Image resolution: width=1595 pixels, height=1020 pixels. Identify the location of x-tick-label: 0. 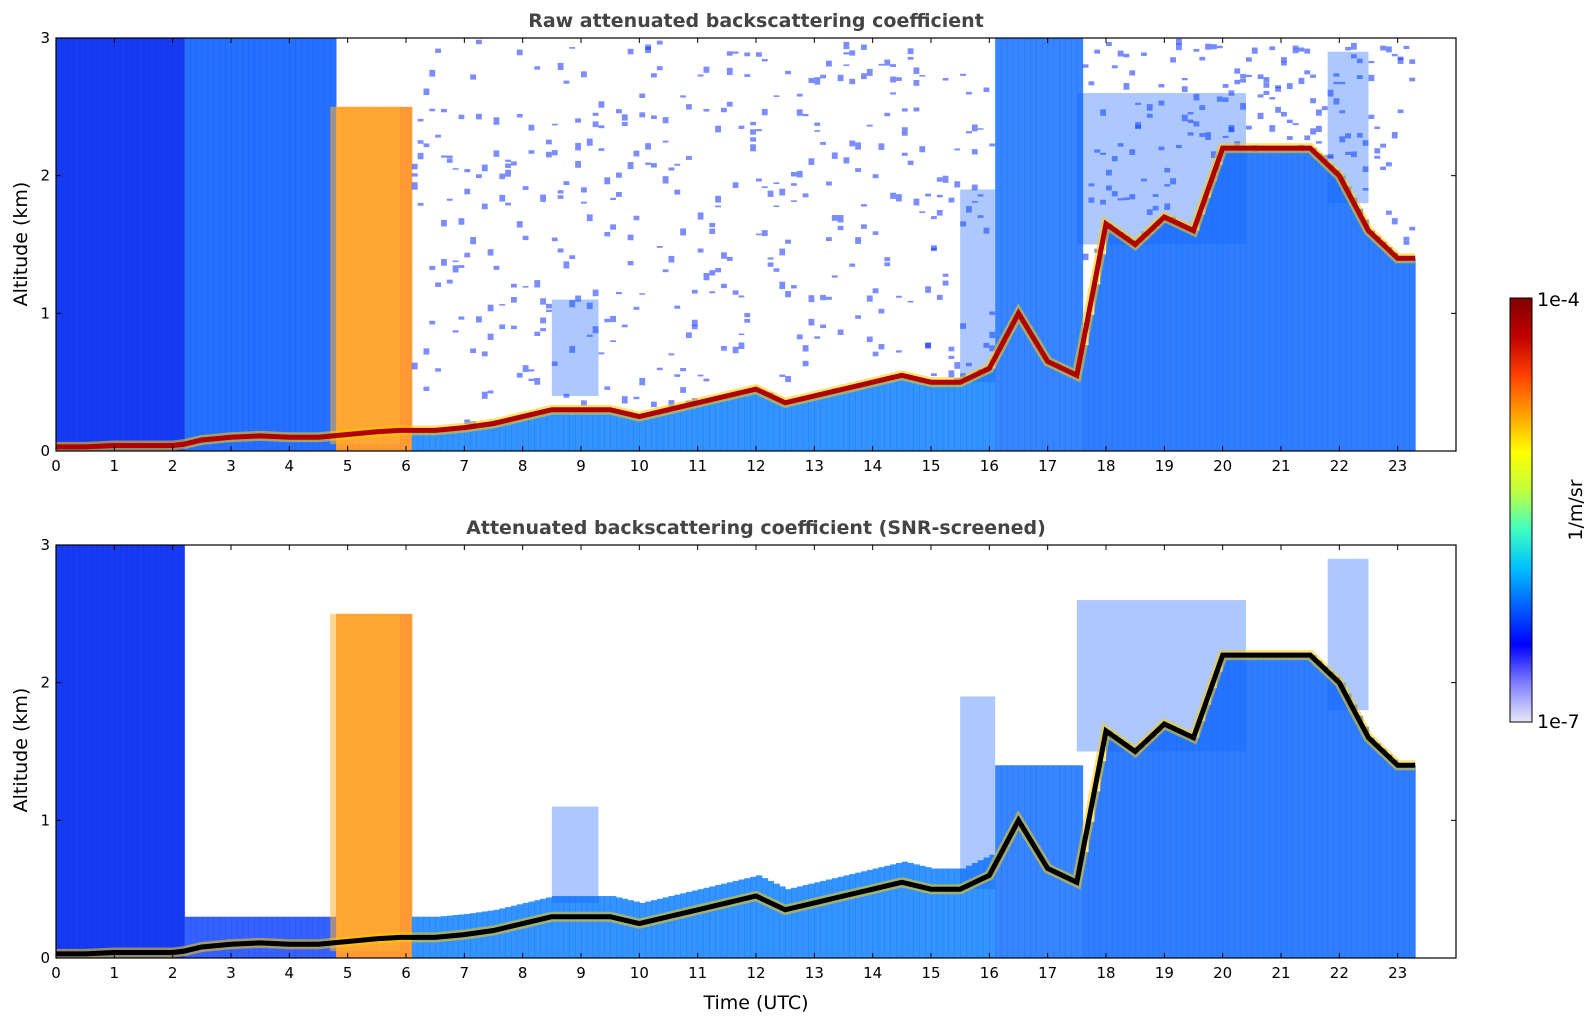
(56, 466).